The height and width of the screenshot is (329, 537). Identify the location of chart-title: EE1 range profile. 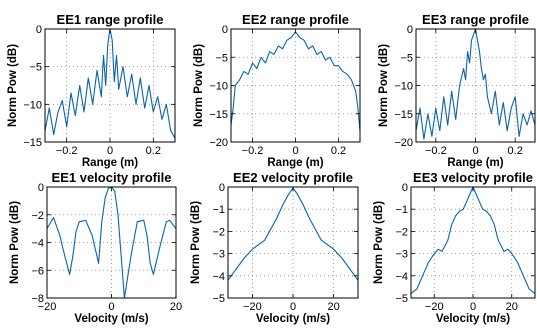
(110, 19).